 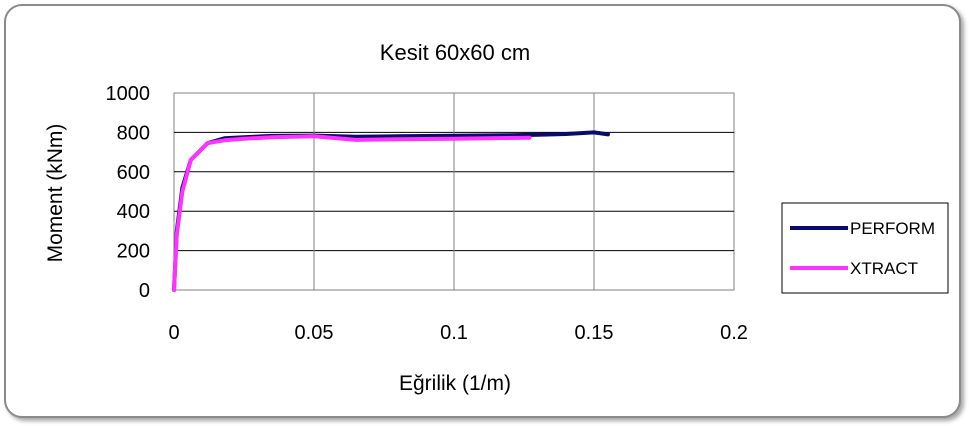 I want to click on x-tick-label: 0, so click(x=173, y=333).